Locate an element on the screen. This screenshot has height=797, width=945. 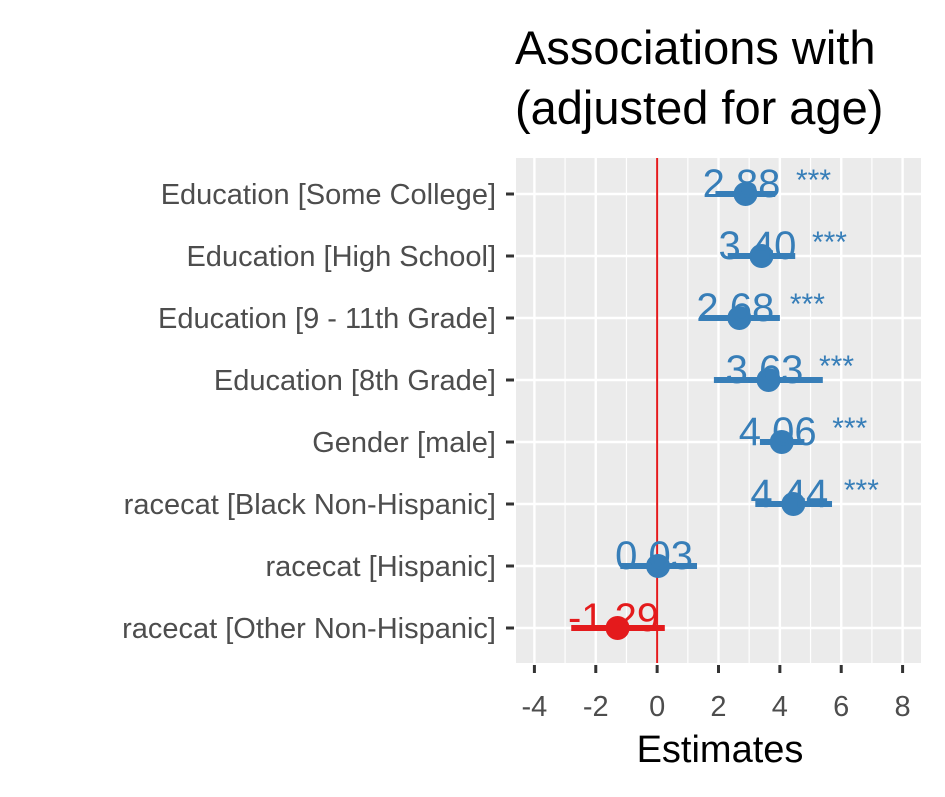
x-axis-labels: -4 -2 0 2 4 6 8 is located at coordinates (716, 694).